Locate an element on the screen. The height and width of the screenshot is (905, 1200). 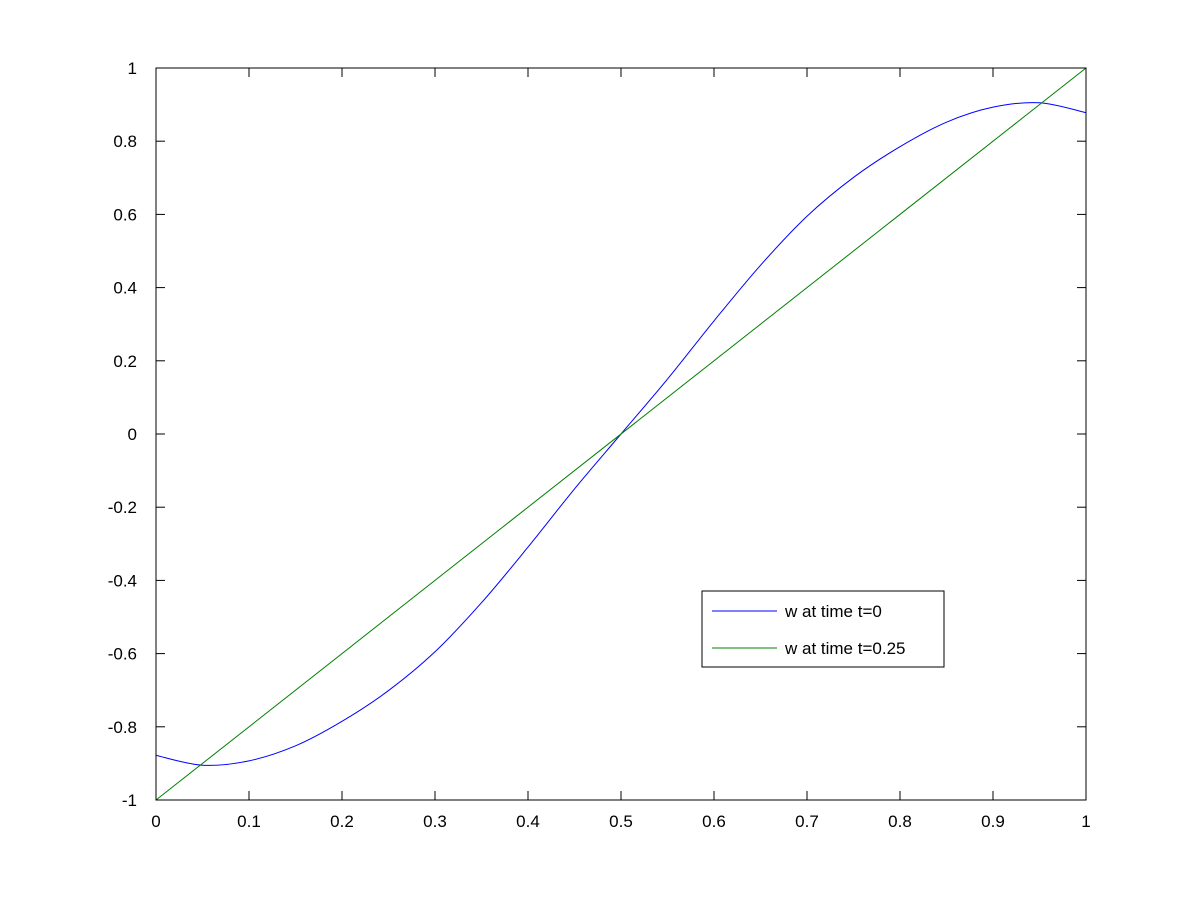
legend-label-1: w at time t=0 is located at coordinates (833, 611).